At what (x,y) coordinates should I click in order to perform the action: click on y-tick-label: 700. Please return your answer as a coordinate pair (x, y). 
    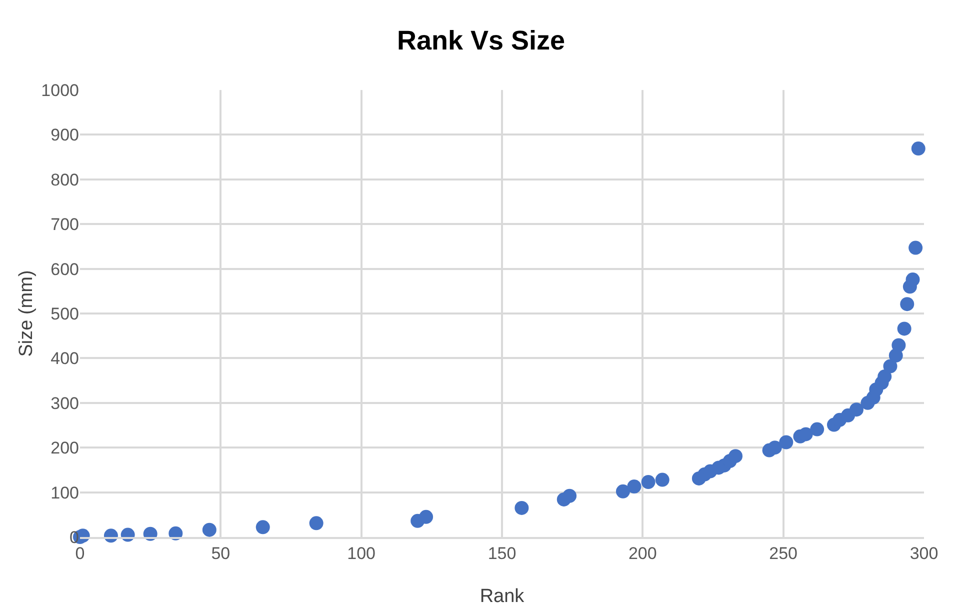
    Looking at the image, I should click on (64, 224).